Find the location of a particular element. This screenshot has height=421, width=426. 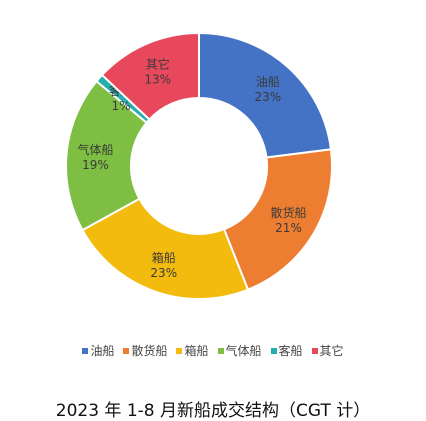

slice-name-label-3: 气体船 is located at coordinates (95, 149).